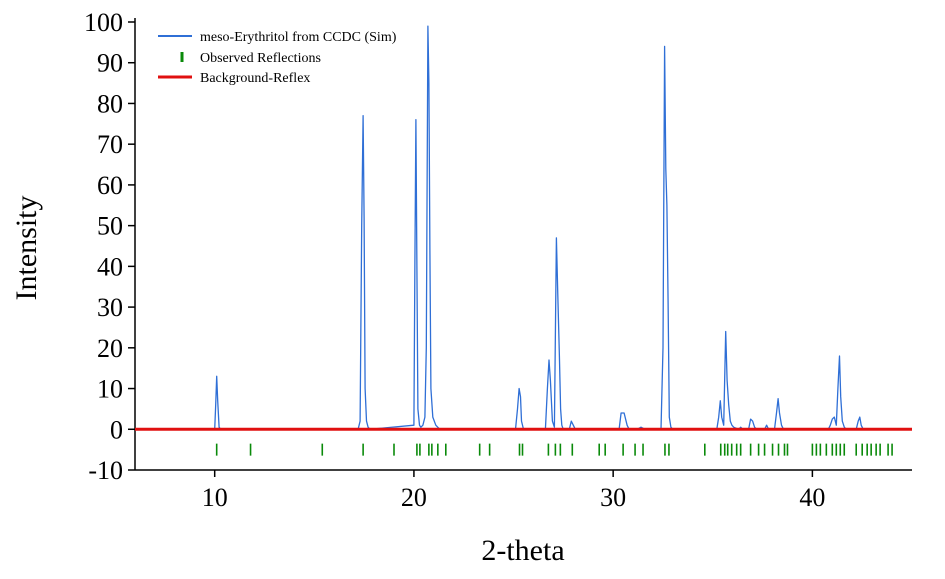 Image resolution: width=945 pixels, height=579 pixels. I want to click on y-tick-label: 70, so click(110, 144).